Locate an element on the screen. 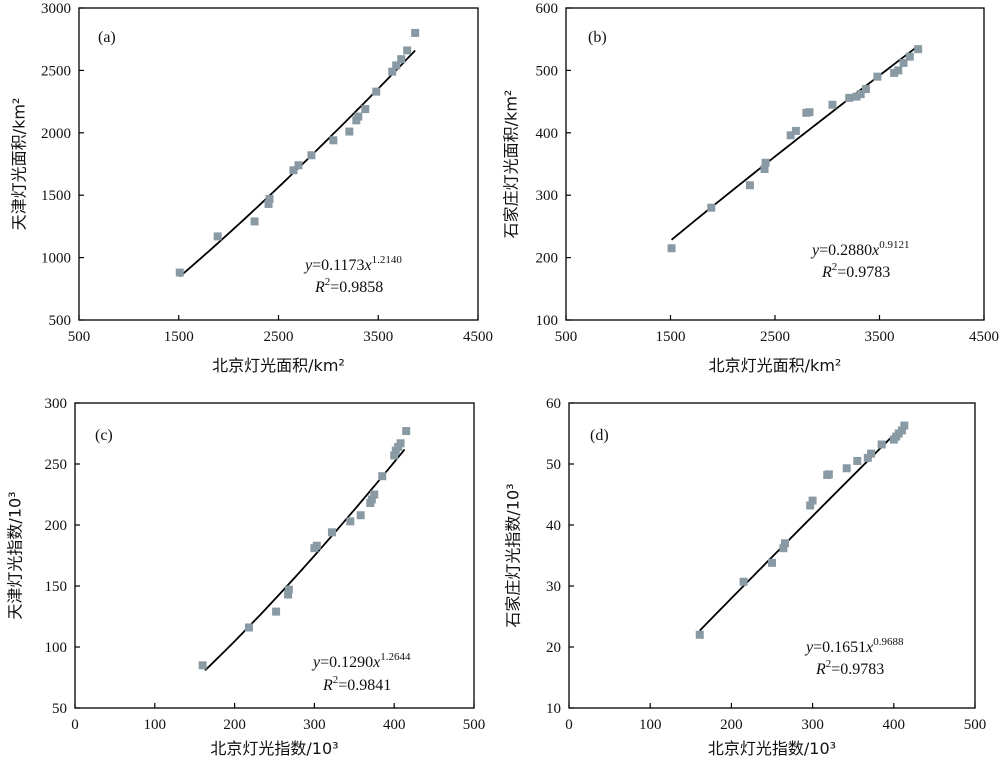 The image size is (1000, 763). panel-label: (d) is located at coordinates (599, 435).